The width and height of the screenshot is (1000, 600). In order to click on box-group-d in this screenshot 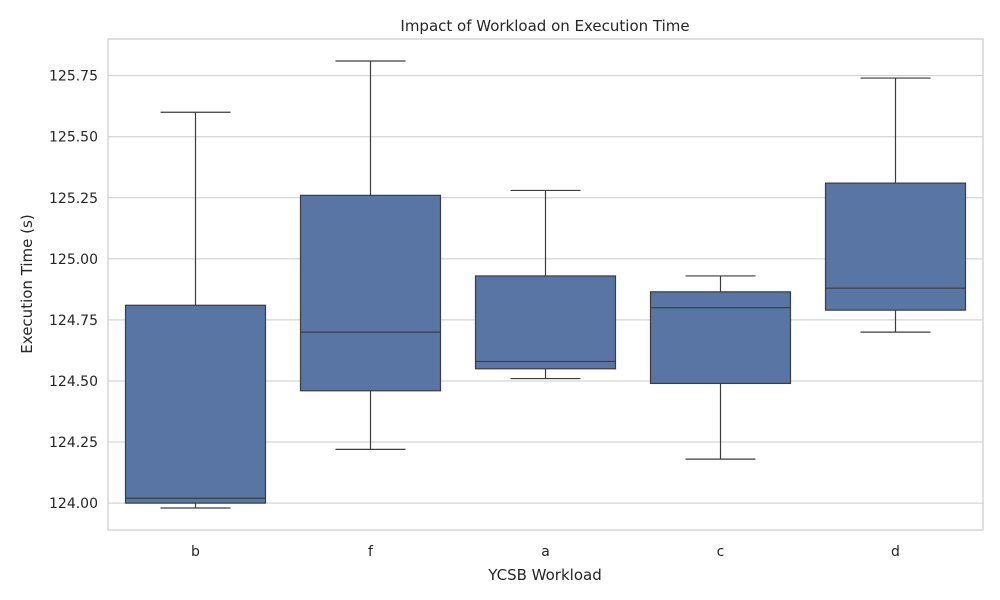, I will do `click(895, 205)`.